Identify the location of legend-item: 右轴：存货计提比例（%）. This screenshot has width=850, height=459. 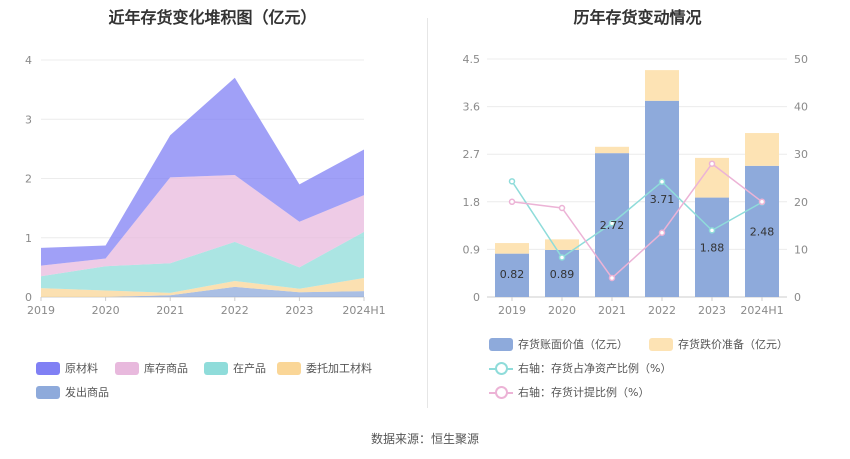
(569, 392).